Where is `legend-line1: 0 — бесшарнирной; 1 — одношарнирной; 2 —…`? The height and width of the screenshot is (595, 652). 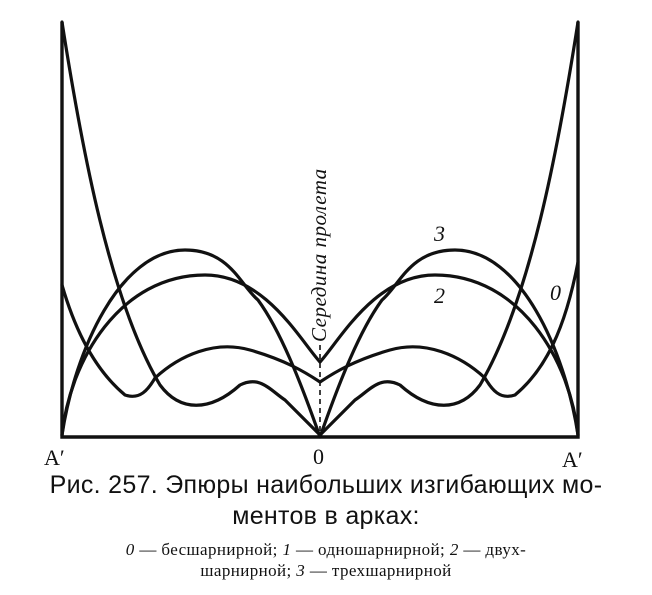
legend-line1: 0 — бесшарнирной; 1 — одношарнирной; 2 —… is located at coordinates (326, 549).